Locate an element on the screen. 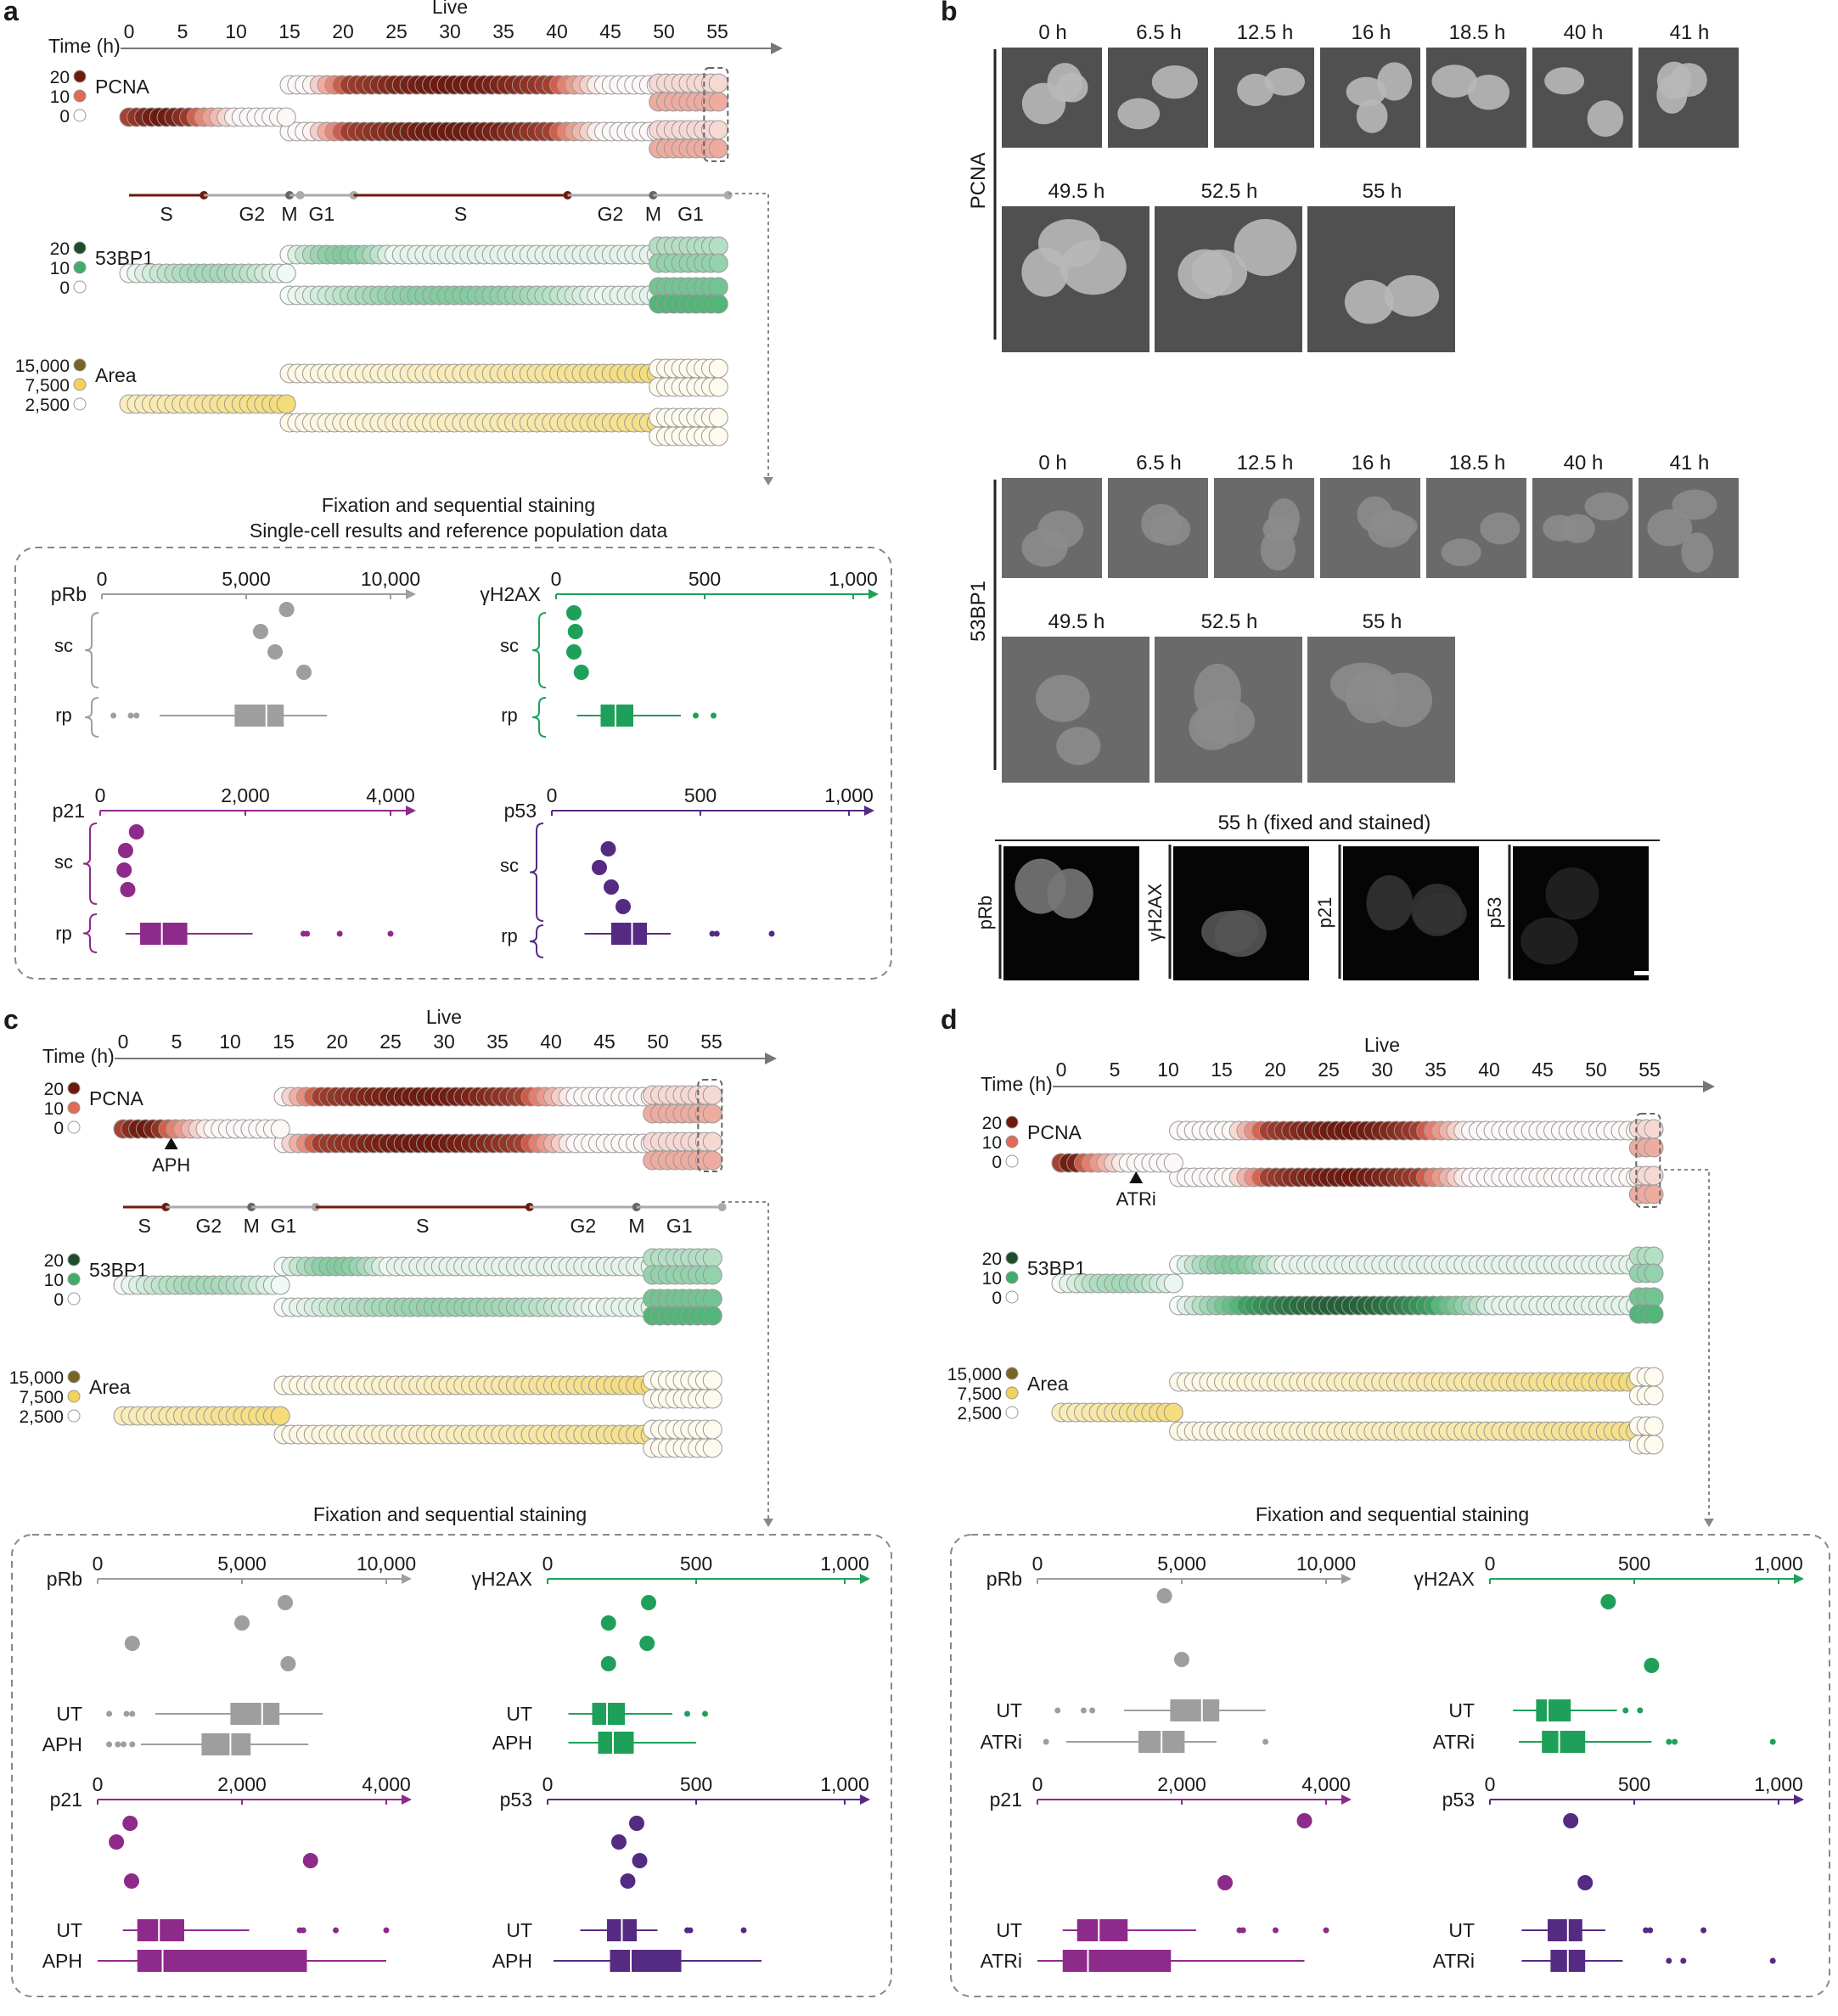 Image resolution: width=1838 pixels, height=2016 pixels. time-tick-label: 40 is located at coordinates (1489, 1070).